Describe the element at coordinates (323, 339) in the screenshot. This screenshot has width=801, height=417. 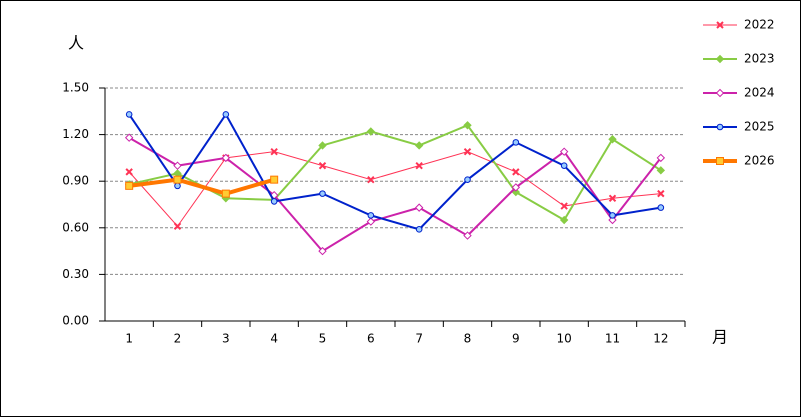
I see `x-tick-label: 5` at that location.